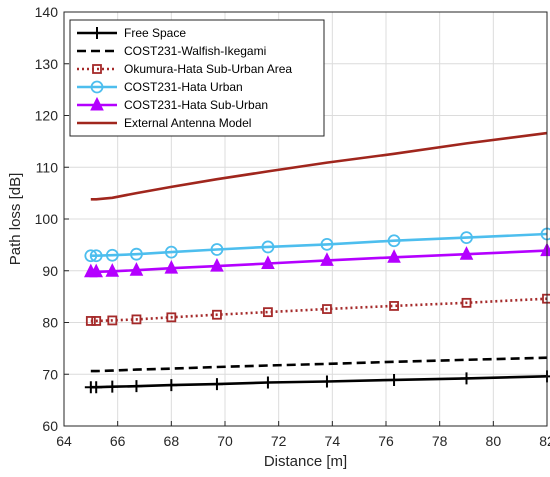 The image size is (550, 477). I want to click on legend-item: COST231-Hata Sub-Urban, so click(172, 104).